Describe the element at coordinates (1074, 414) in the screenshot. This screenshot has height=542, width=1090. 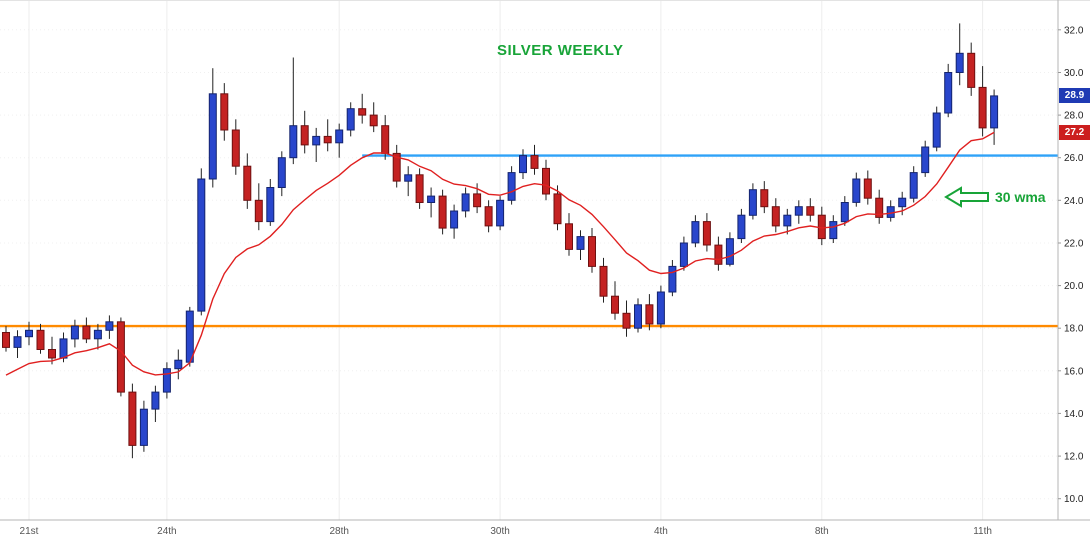
I see `price-axis-label: 14.0` at that location.